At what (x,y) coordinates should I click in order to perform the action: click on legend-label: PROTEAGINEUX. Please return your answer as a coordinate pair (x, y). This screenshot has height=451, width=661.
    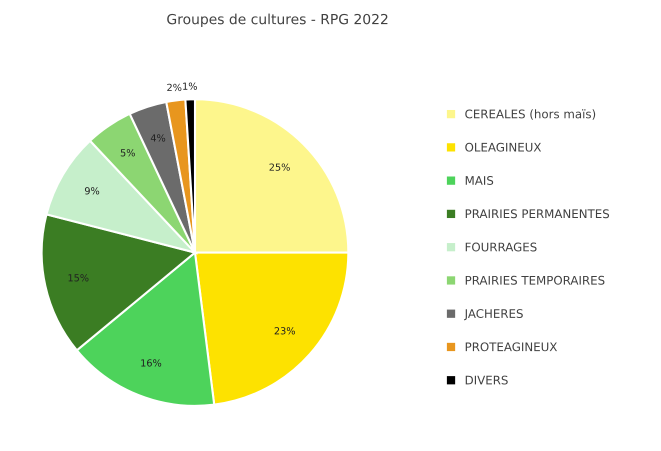
    Looking at the image, I should click on (512, 347).